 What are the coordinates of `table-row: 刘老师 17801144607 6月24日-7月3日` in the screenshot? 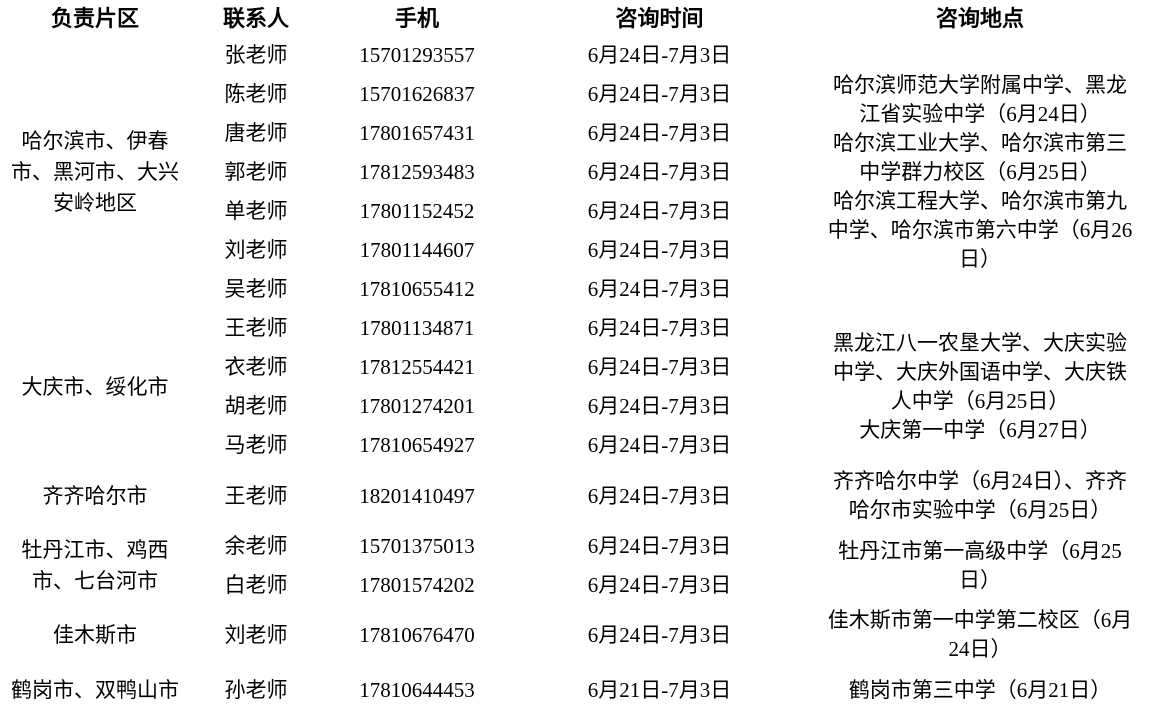 It's located at (576, 250).